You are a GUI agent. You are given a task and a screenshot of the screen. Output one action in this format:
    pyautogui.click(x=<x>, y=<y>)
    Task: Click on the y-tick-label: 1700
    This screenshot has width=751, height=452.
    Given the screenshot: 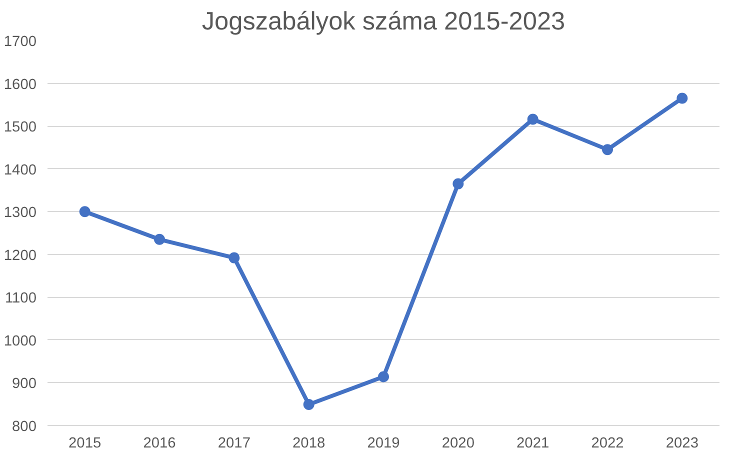 What is the action you would take?
    pyautogui.click(x=20, y=42)
    